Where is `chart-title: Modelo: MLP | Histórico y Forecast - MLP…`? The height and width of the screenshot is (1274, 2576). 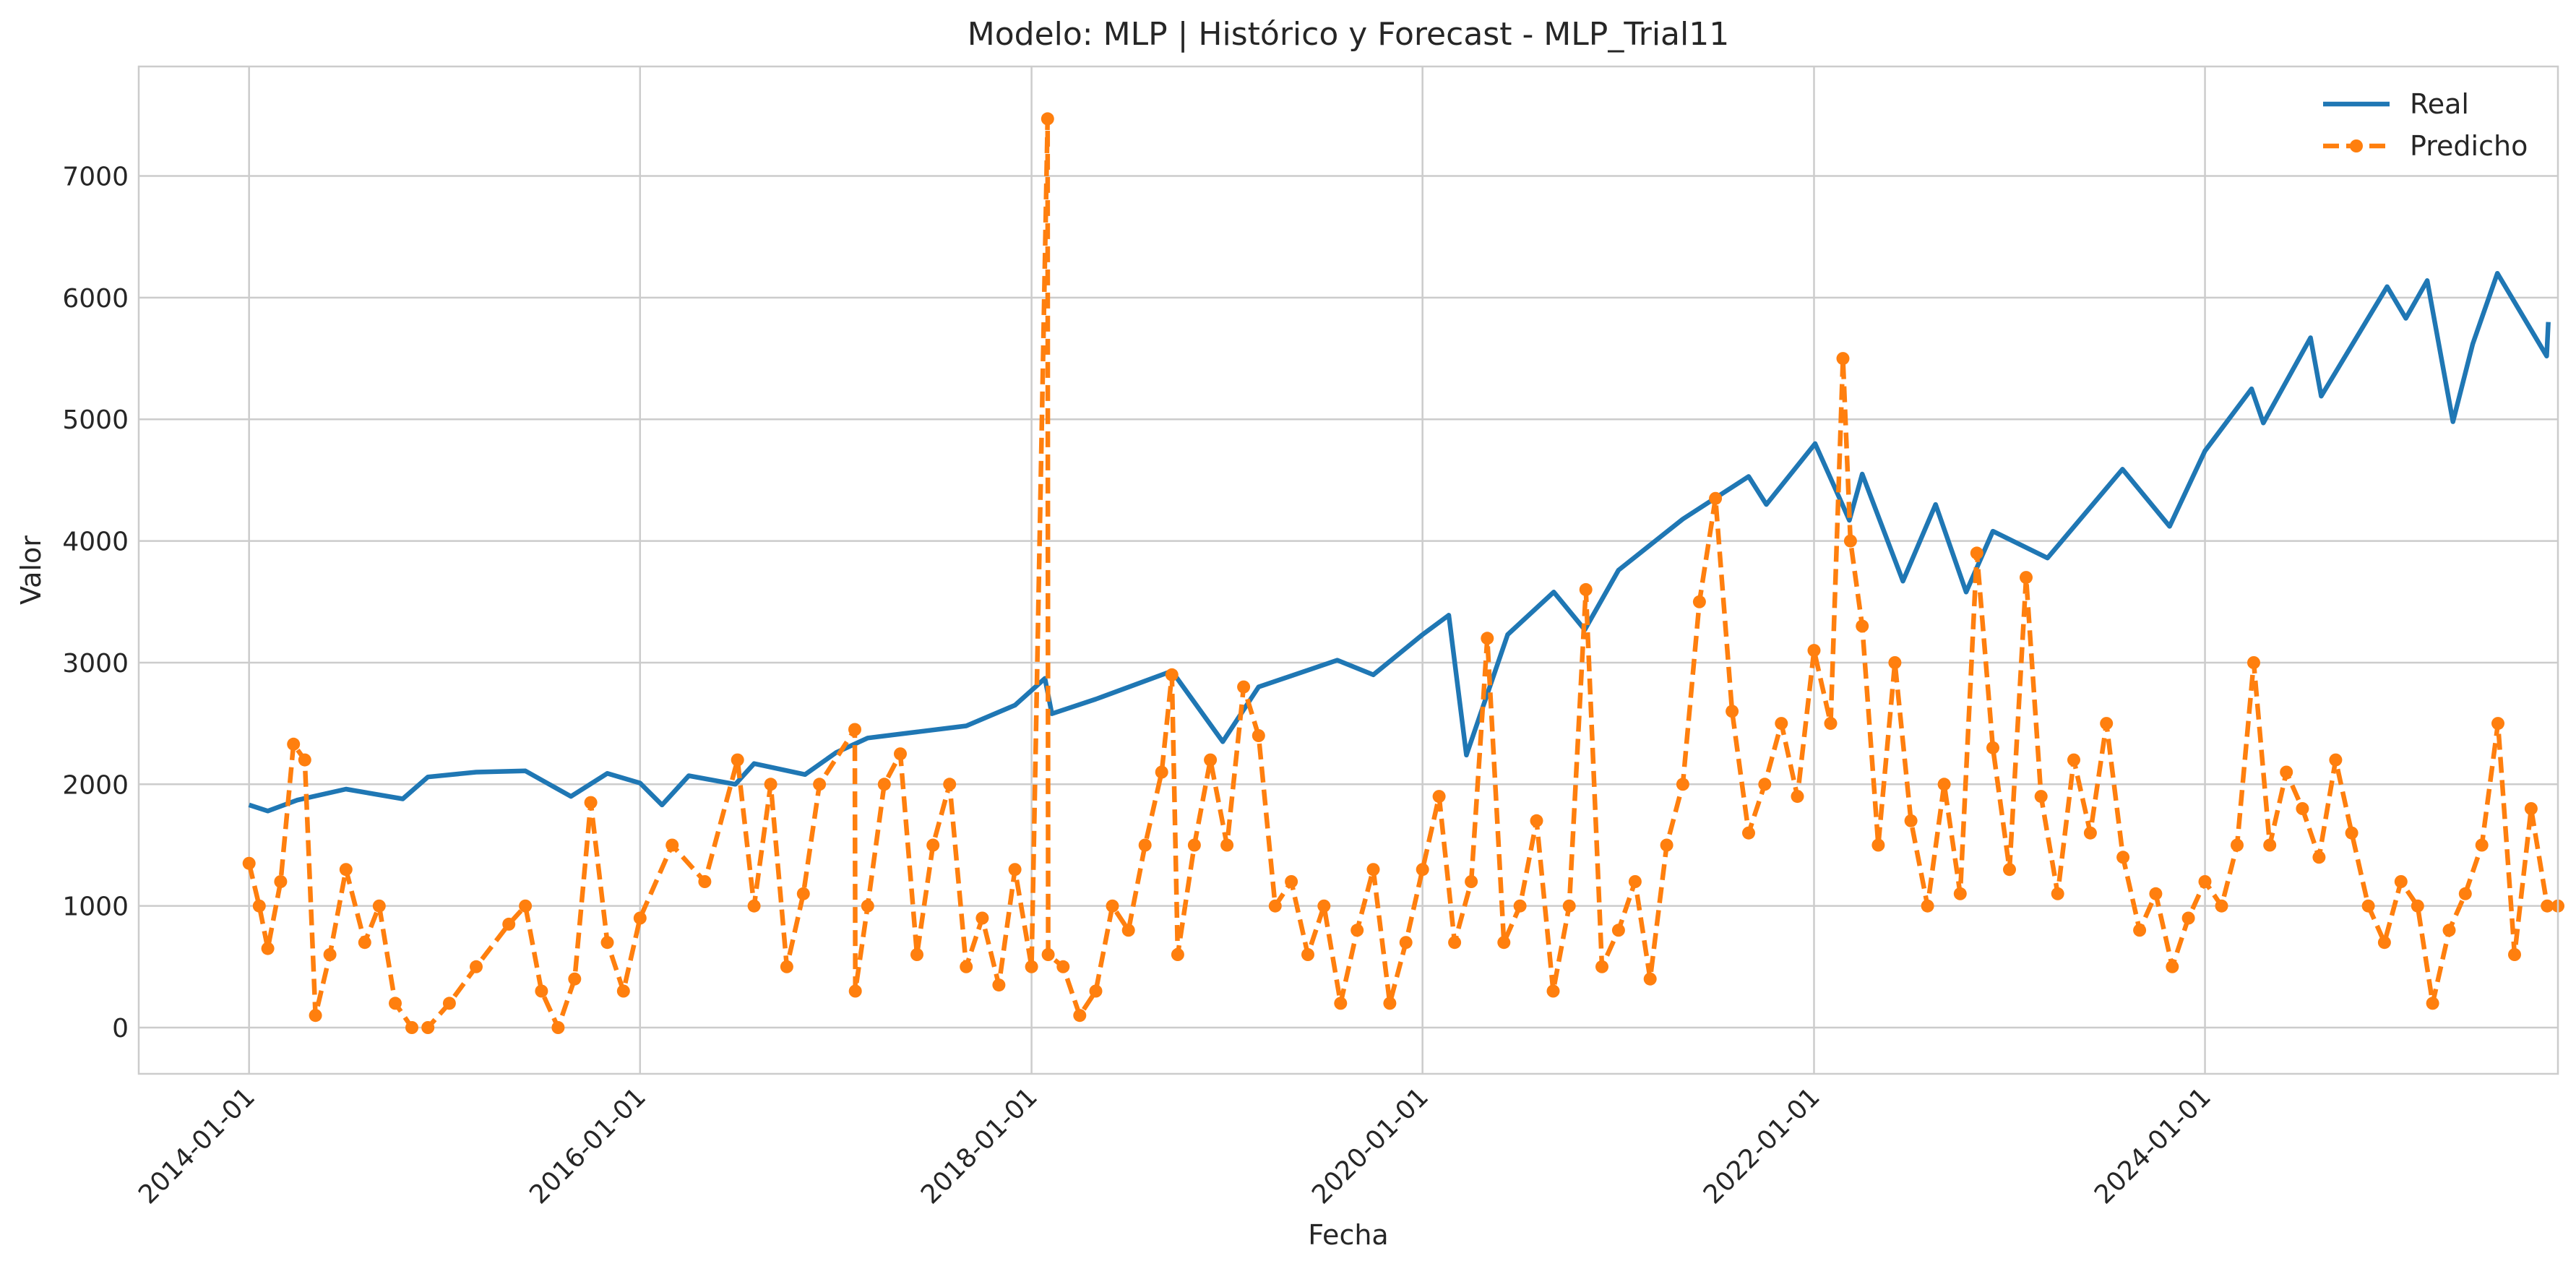
chart-title: Modelo: MLP | Histórico y Forecast - MLP… is located at coordinates (1348, 34).